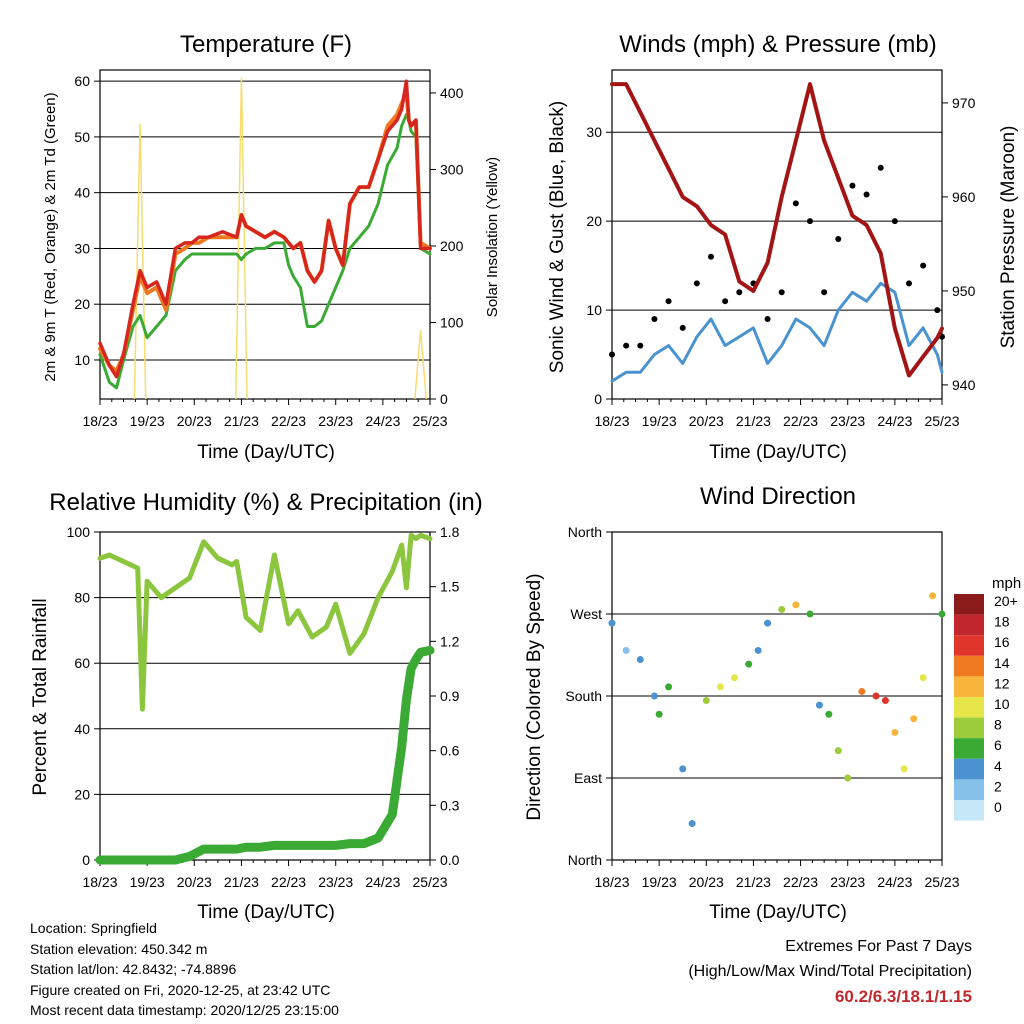 The width and height of the screenshot is (1024, 1024). What do you see at coordinates (777, 44) in the screenshot?
I see `winds-title: Winds (mph) & Pressure (mb)` at bounding box center [777, 44].